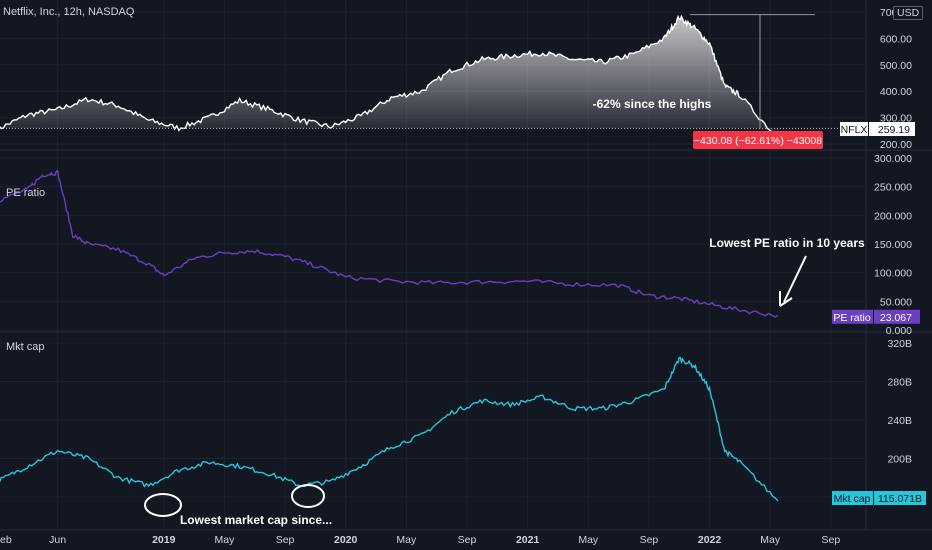 Image resolution: width=932 pixels, height=550 pixels. What do you see at coordinates (896, 302) in the screenshot?
I see `y-tick-label: 50.000` at bounding box center [896, 302].